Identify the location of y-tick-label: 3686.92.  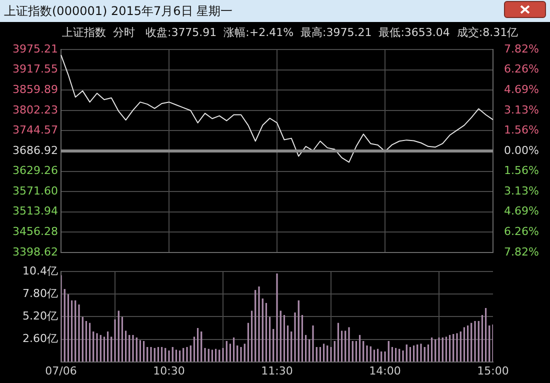
(35, 150).